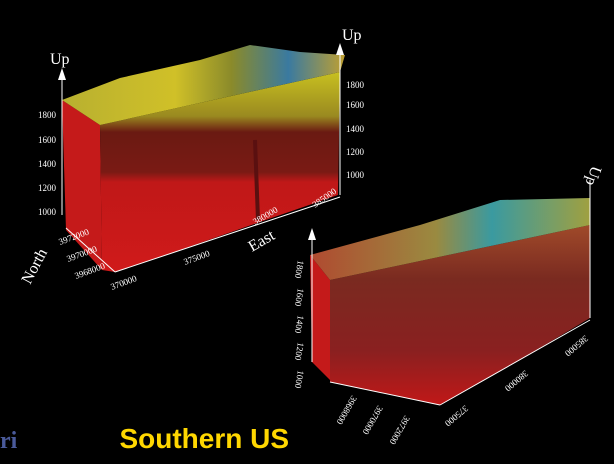 This screenshot has width=614, height=464. What do you see at coordinates (256, 180) in the screenshot?
I see `left-fault` at bounding box center [256, 180].